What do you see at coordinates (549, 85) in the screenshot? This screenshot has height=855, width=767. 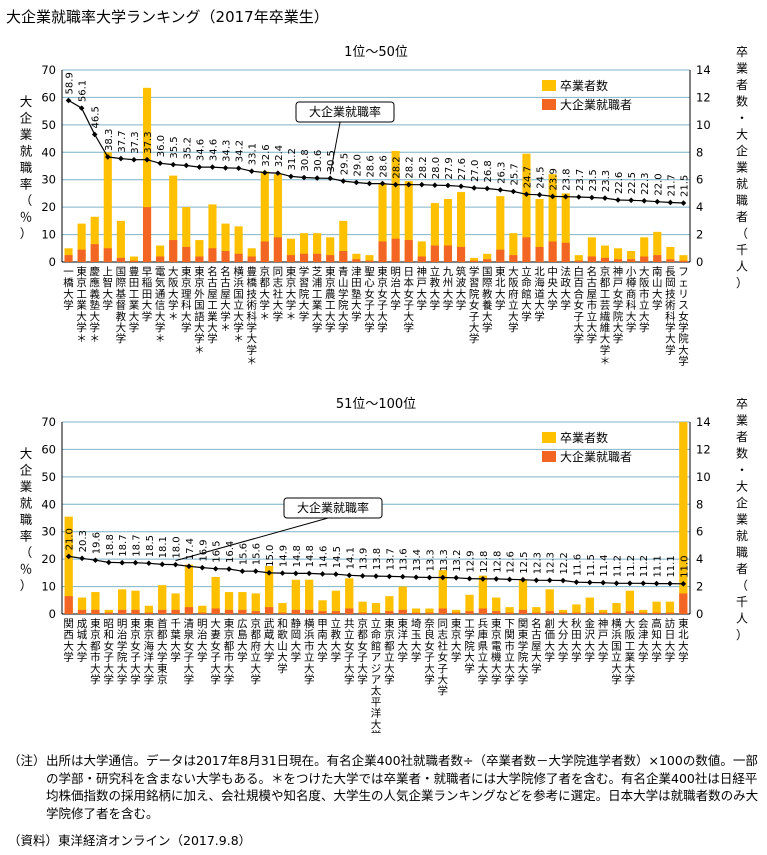 I see `legend-swatch-graduates` at bounding box center [549, 85].